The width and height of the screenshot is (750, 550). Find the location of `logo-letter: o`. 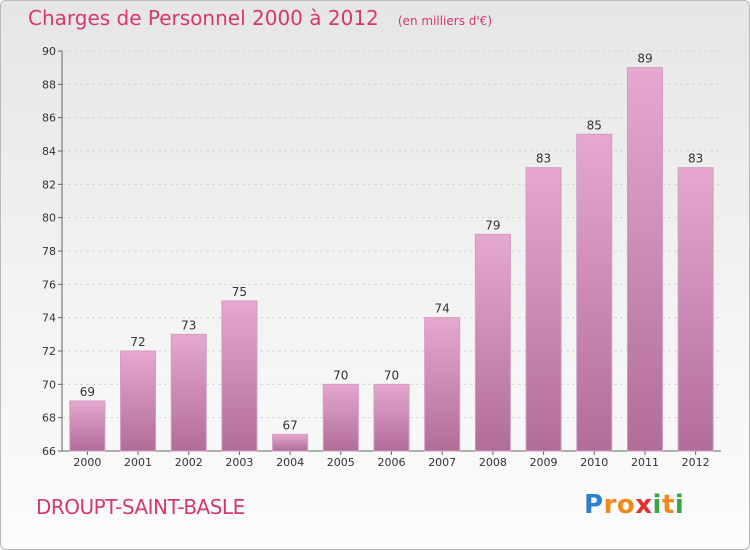

logo-letter: o is located at coordinates (626, 505).